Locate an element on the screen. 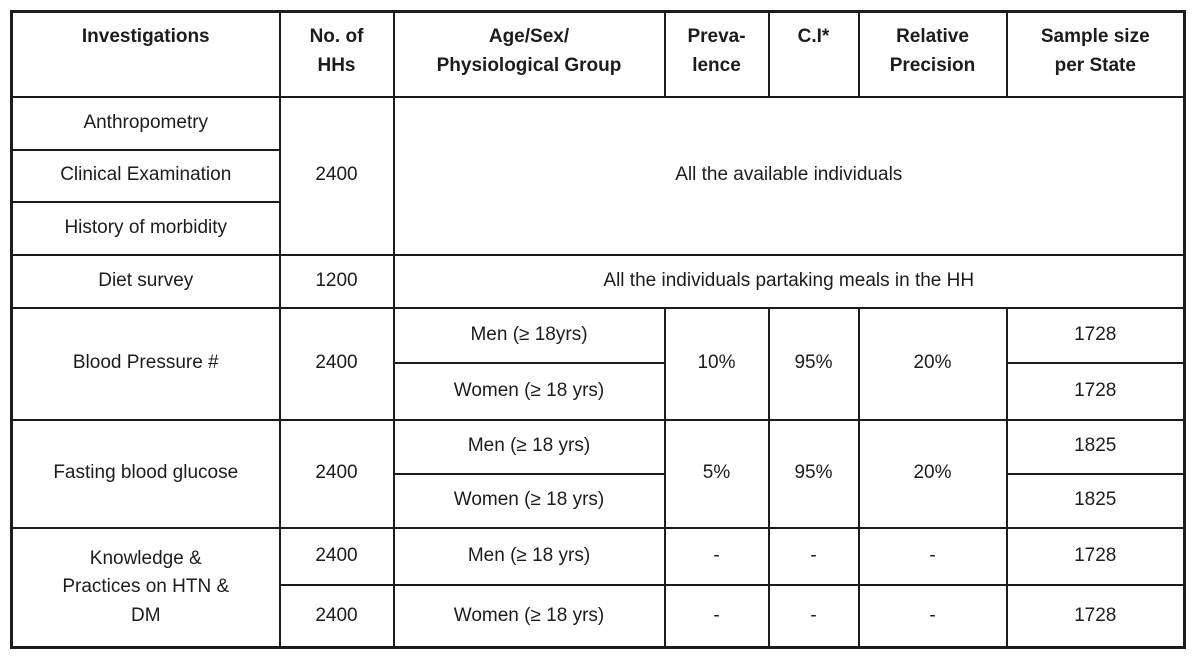 This screenshot has width=1193, height=665. cell-hhs-kp-men: 2400 is located at coordinates (336, 556).